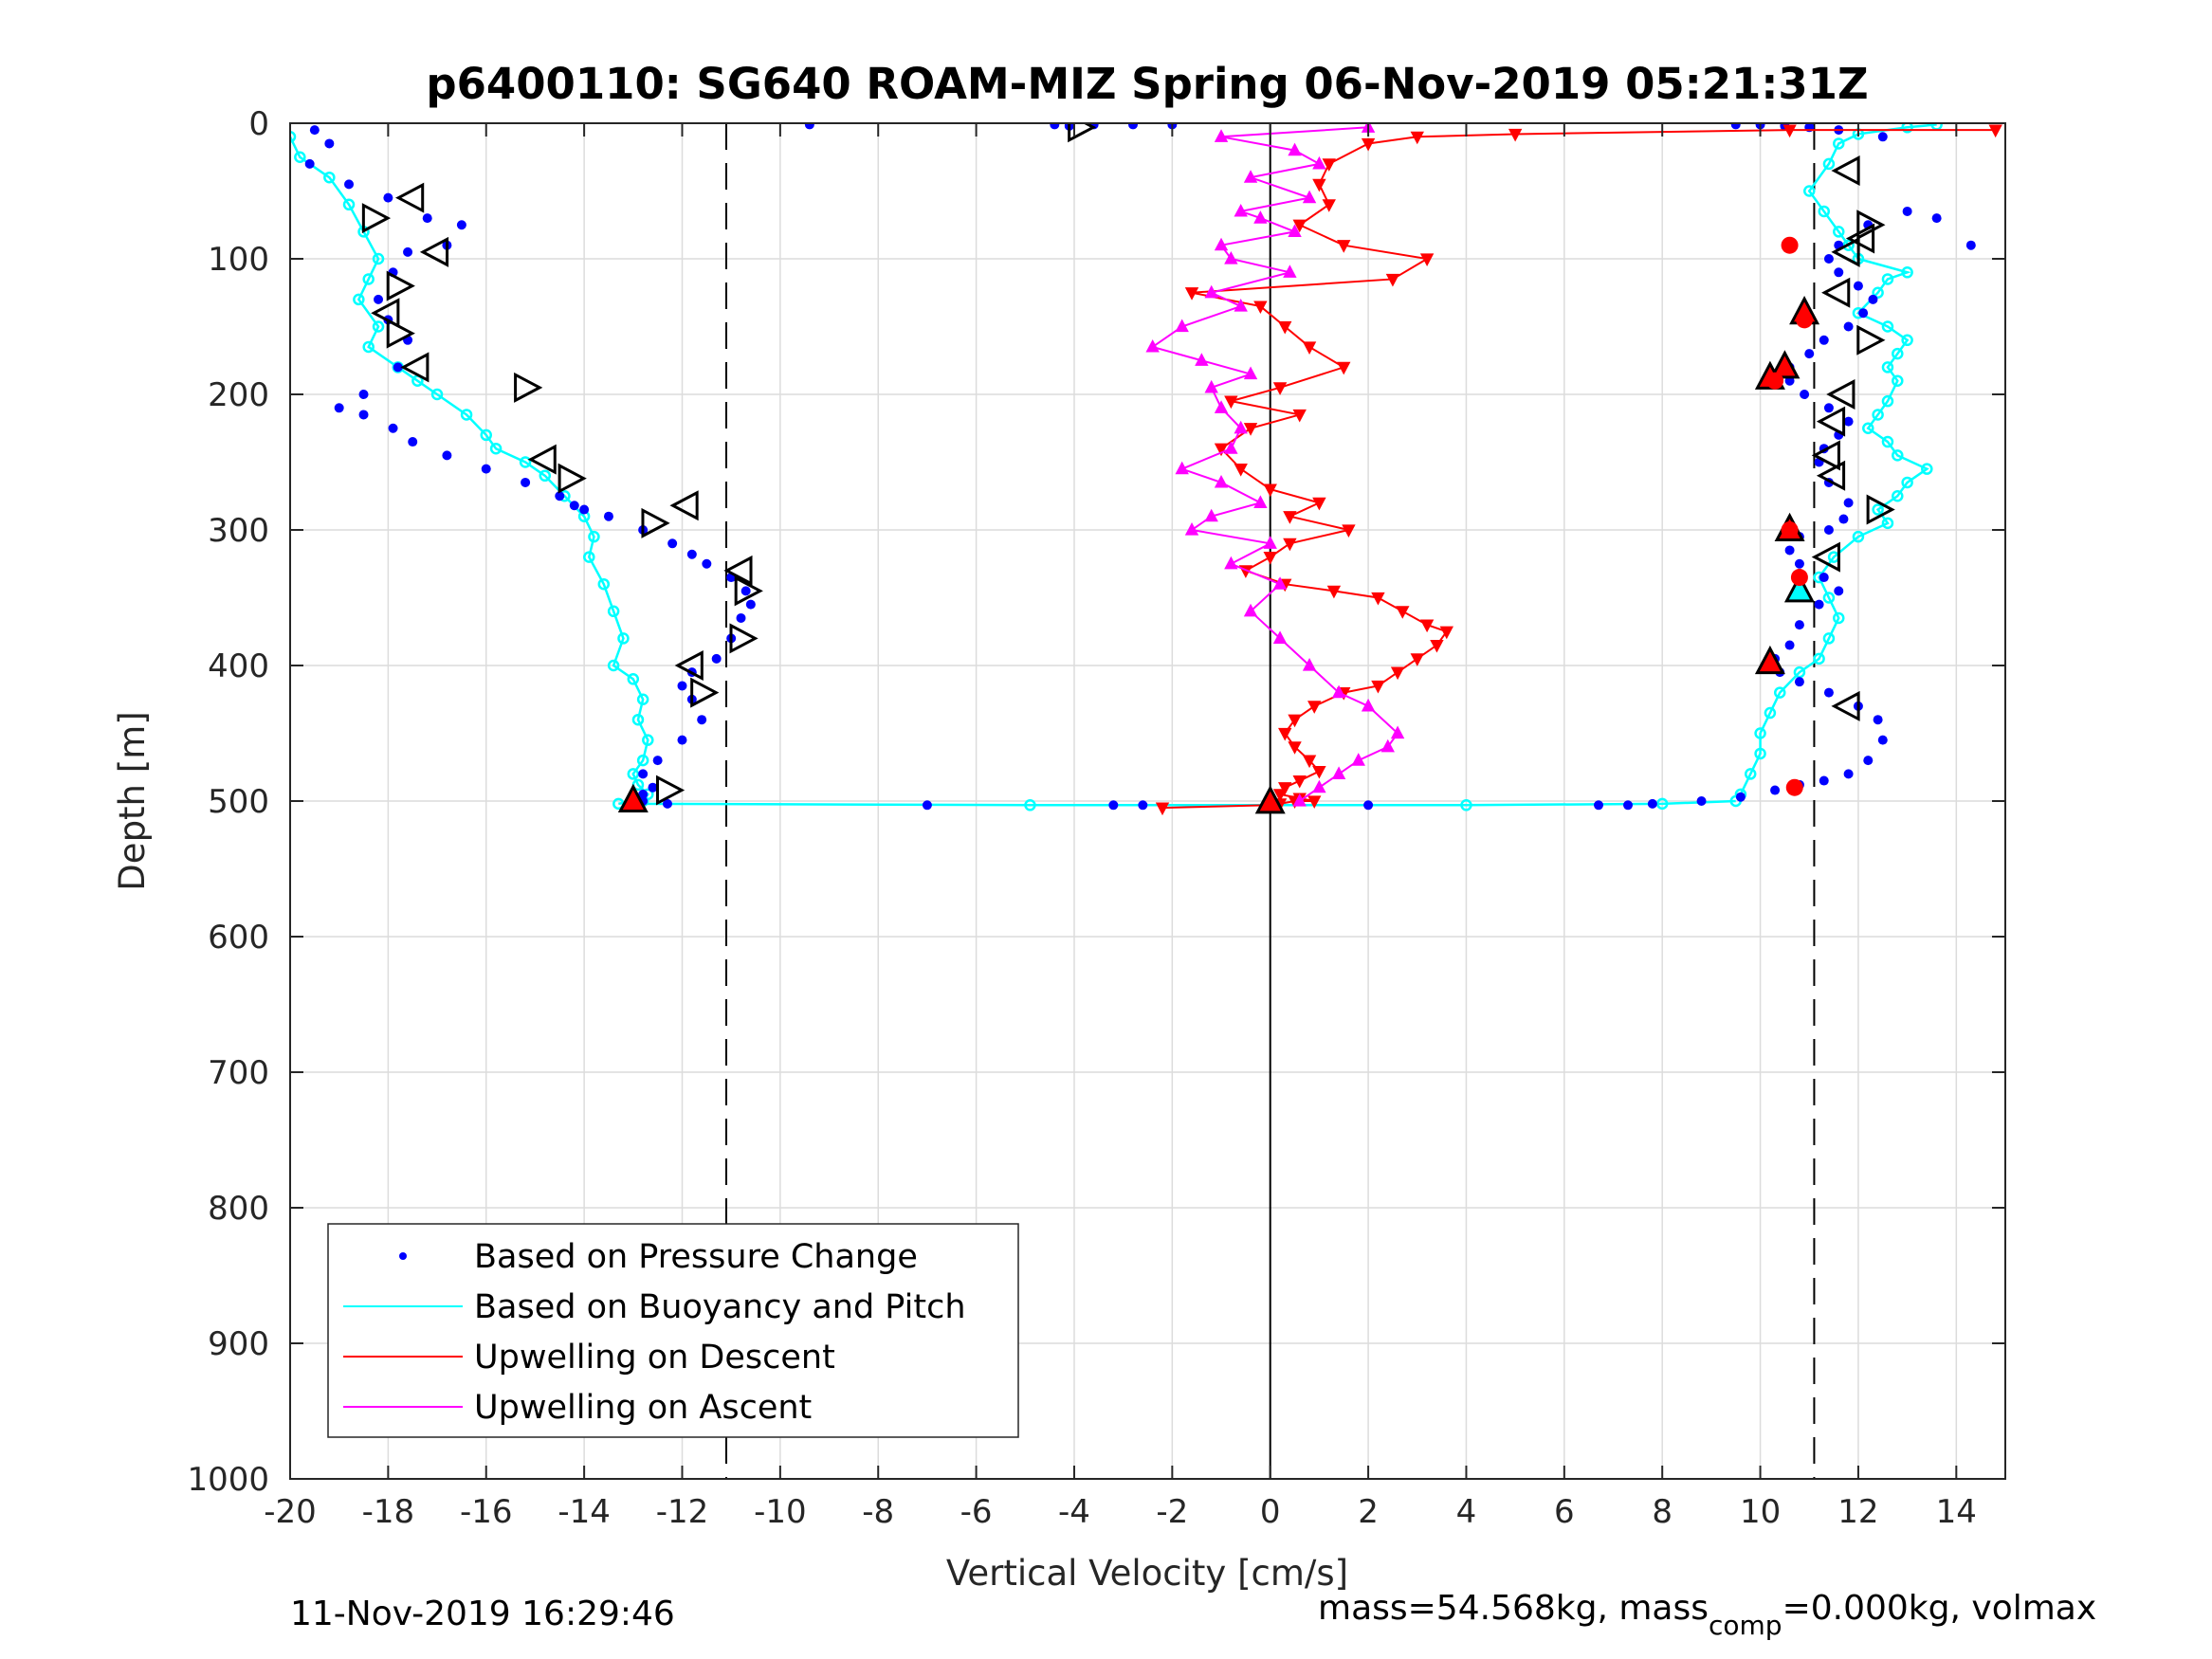 The height and width of the screenshot is (1659, 2212). What do you see at coordinates (238, 666) in the screenshot?
I see `y-tick-label: 400` at bounding box center [238, 666].